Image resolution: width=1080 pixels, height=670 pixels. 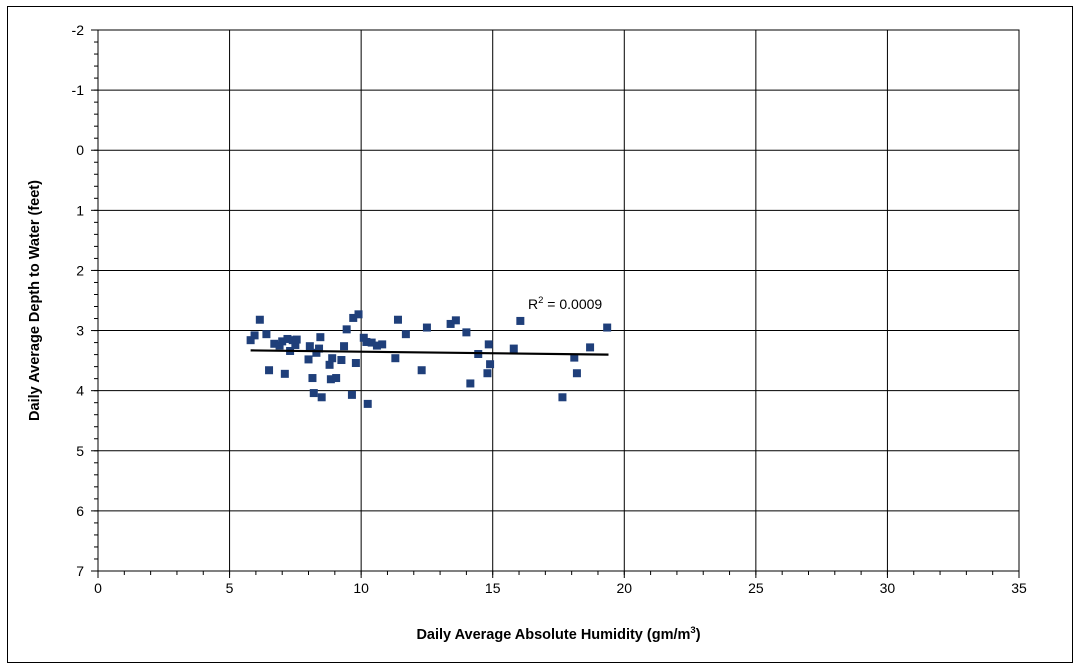 I want to click on y-tick-labels: -2 -1 0 1 2 3 4 5 6 7, so click(x=78, y=300).